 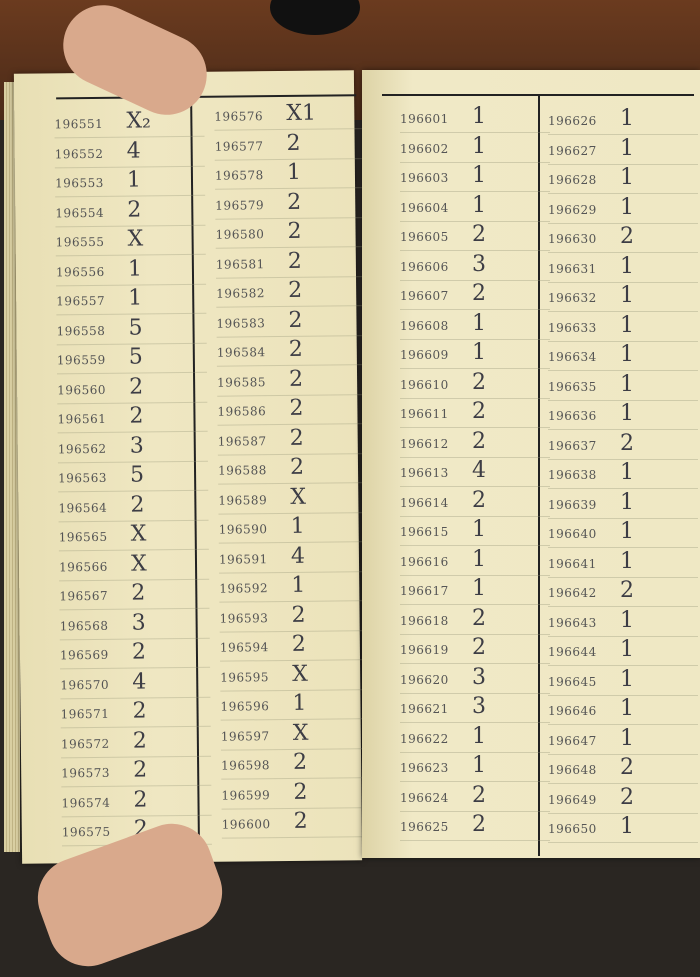 What do you see at coordinates (623, 592) in the screenshot?
I see `ledger-row: 196642 2` at bounding box center [623, 592].